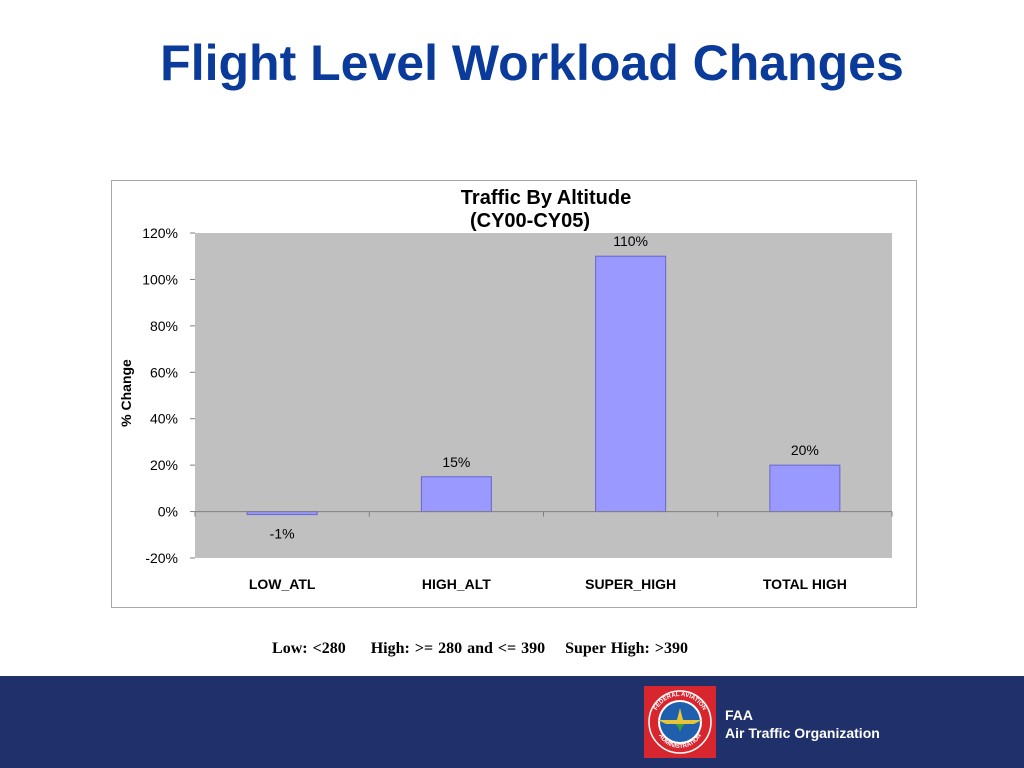 This screenshot has height=768, width=1024. Describe the element at coordinates (631, 384) in the screenshot. I see `bar-super-high` at that location.